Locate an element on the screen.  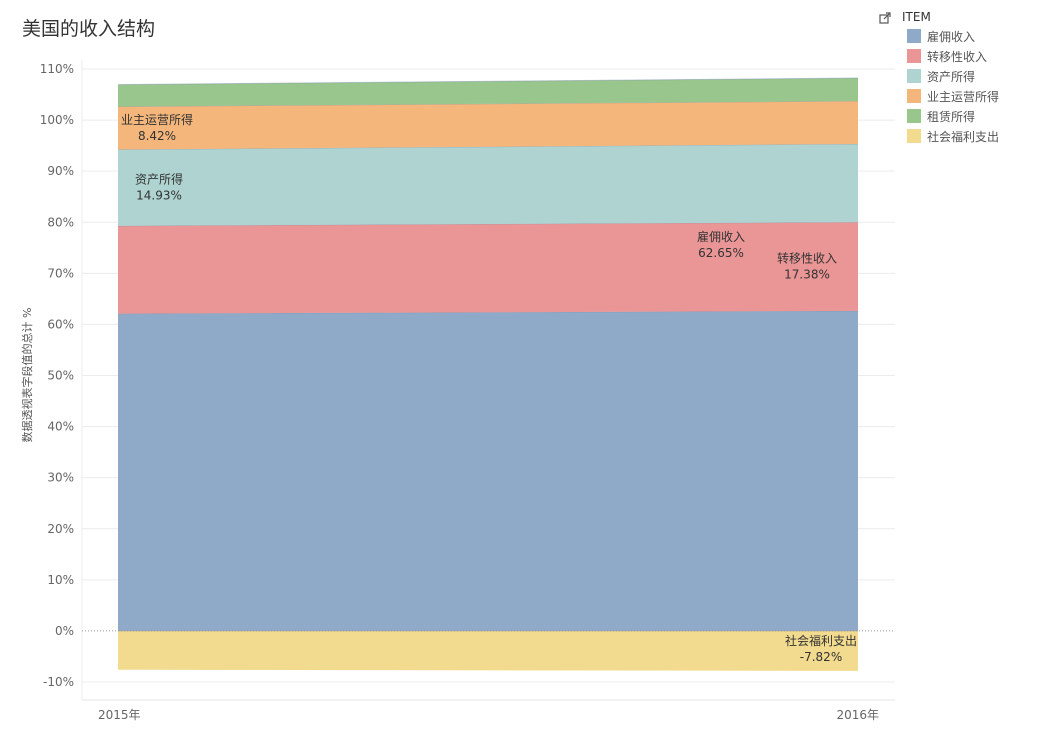
y-tick-label: 30% is located at coordinates (60, 478).